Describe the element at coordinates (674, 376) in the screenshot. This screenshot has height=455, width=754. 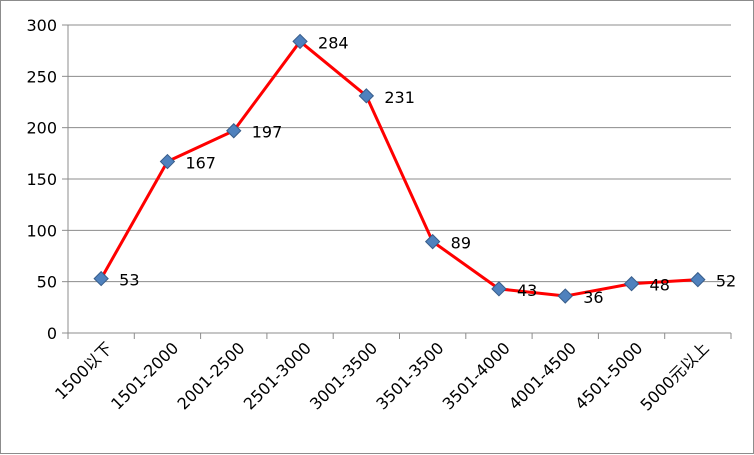
I see `x-tick-label-9: 5000元以上` at that location.